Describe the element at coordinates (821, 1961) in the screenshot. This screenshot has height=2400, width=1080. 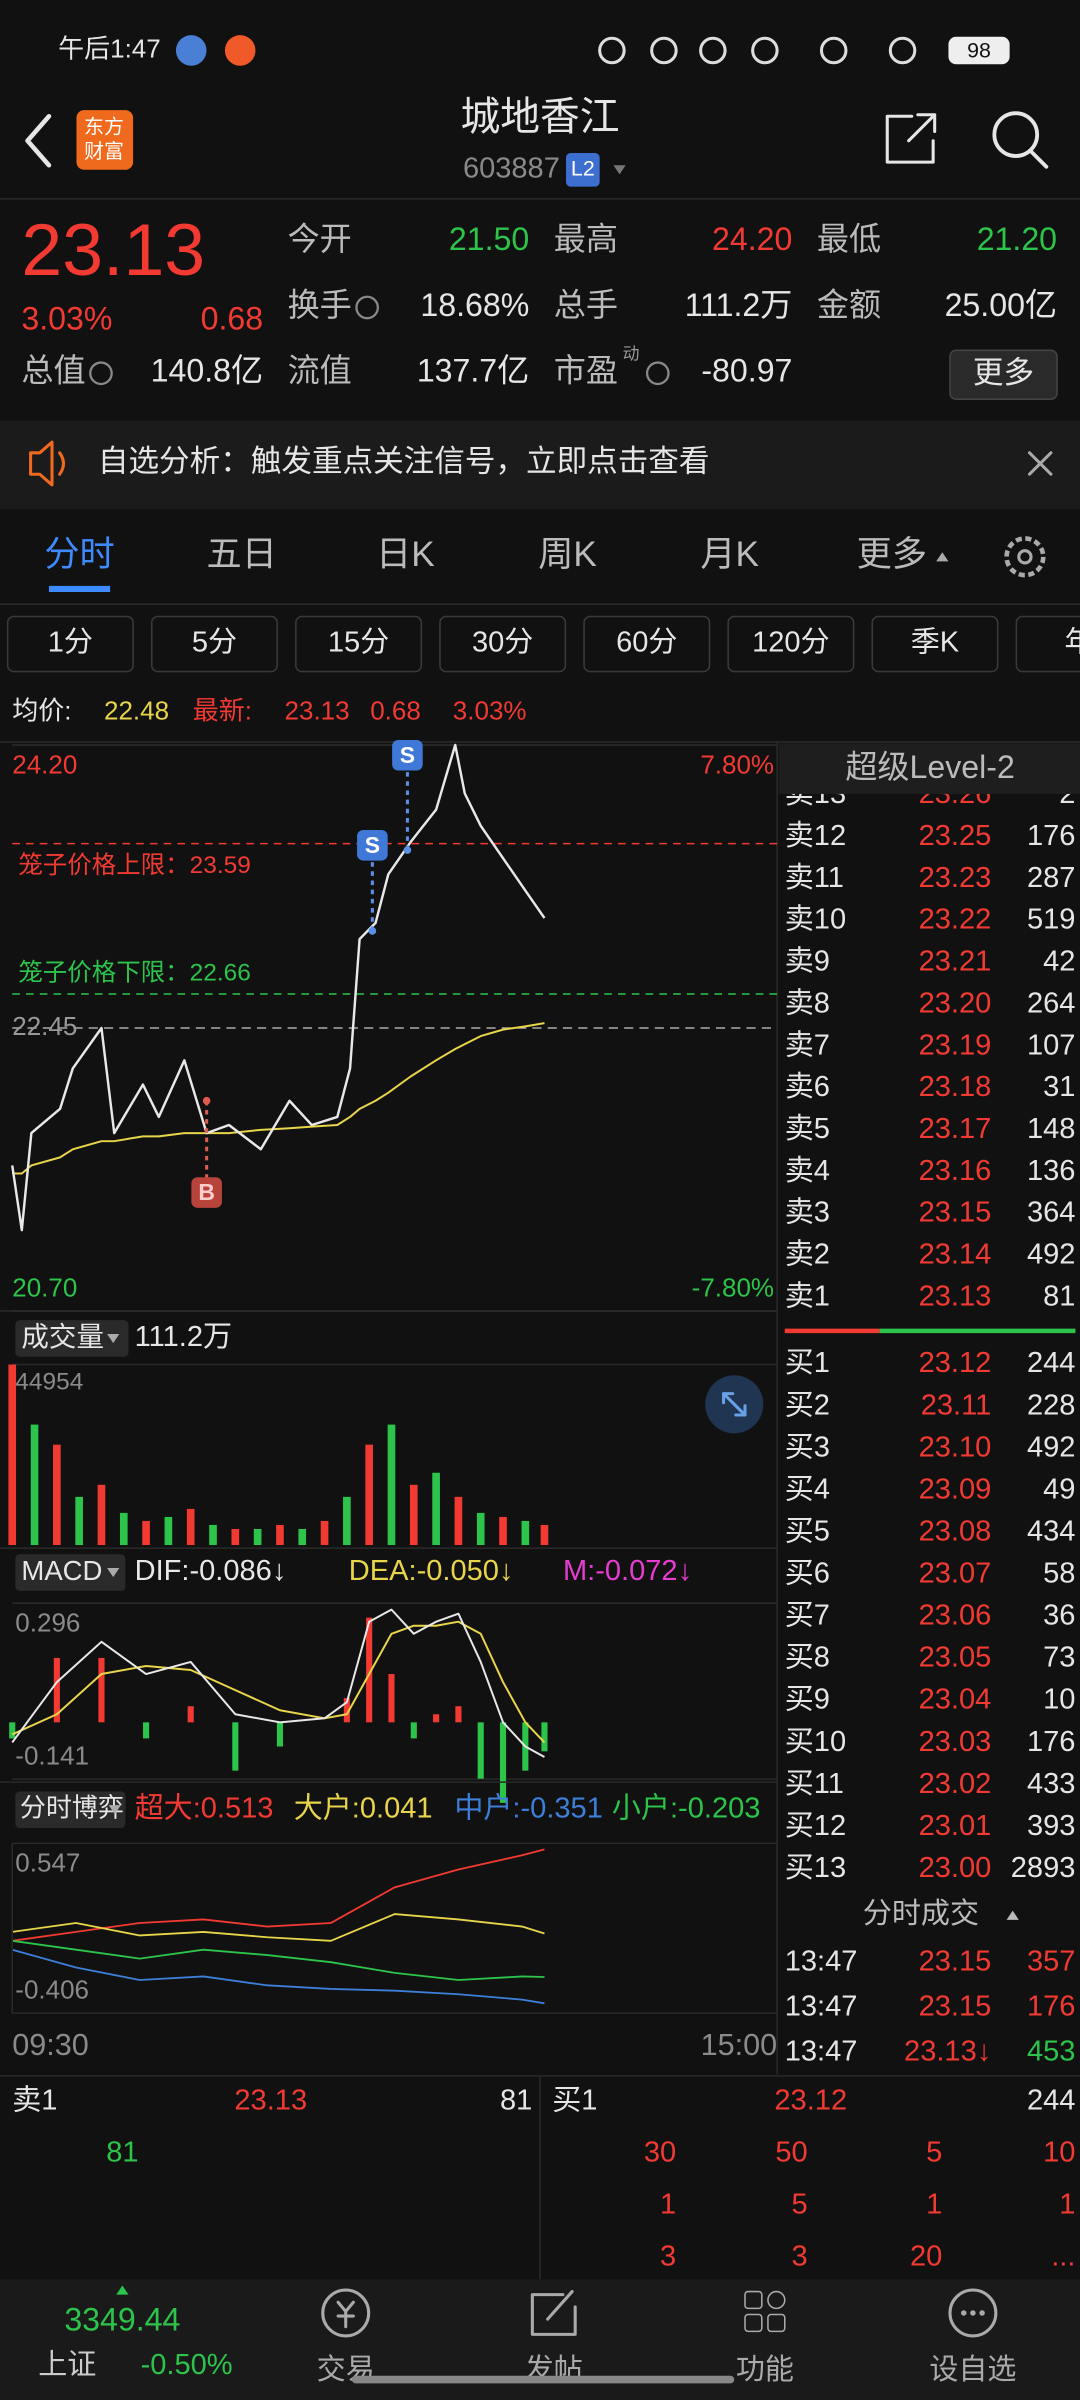
I see `trade-time: 13:47` at that location.